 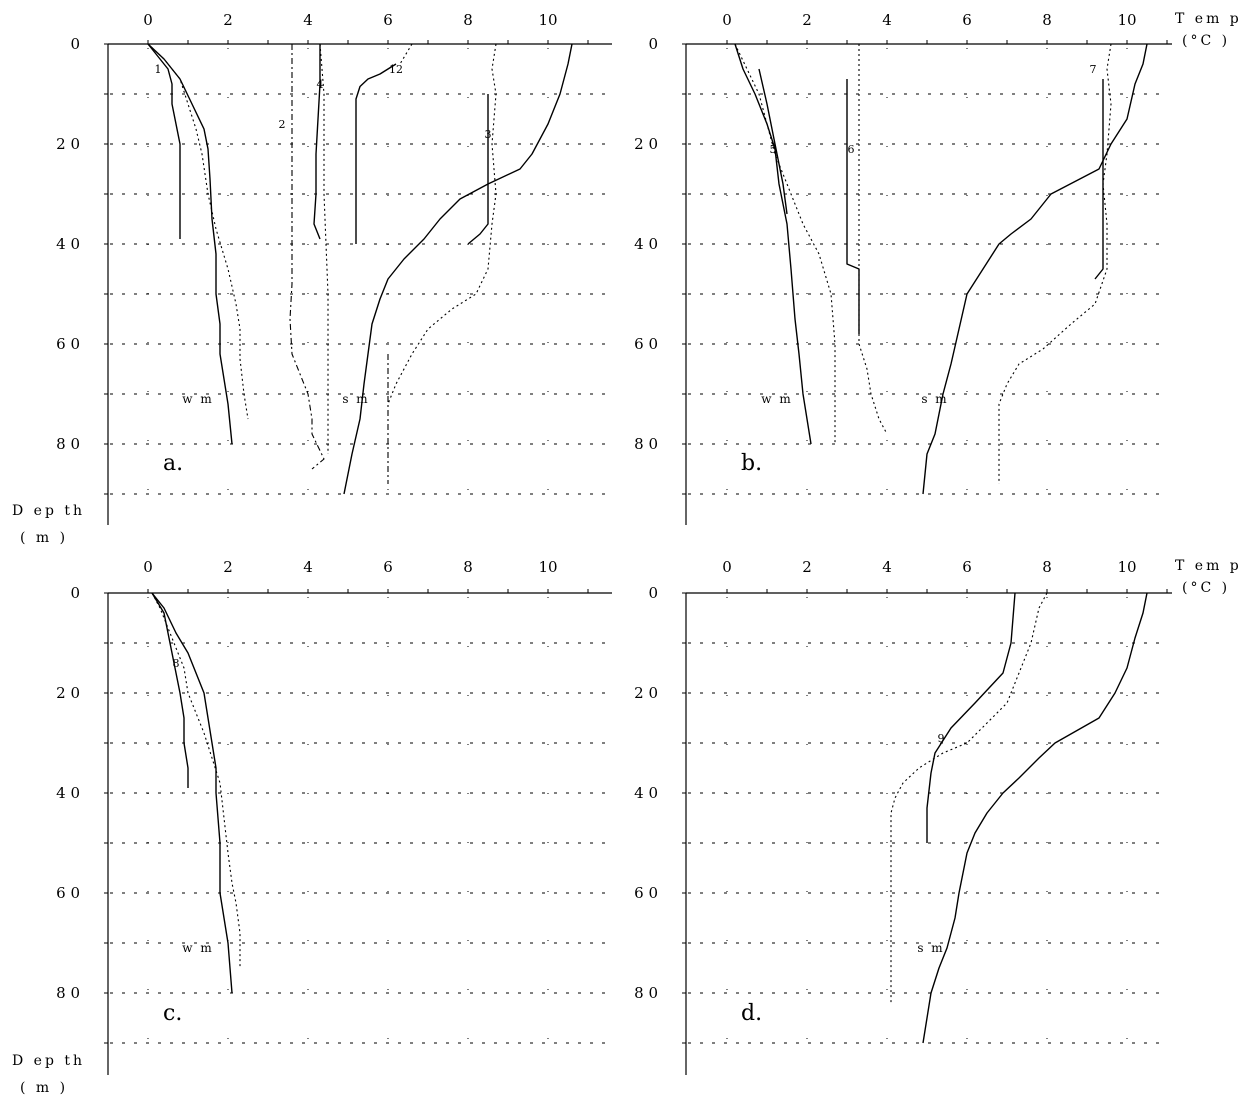 I want to click on panel-letter: a., so click(x=173, y=463).